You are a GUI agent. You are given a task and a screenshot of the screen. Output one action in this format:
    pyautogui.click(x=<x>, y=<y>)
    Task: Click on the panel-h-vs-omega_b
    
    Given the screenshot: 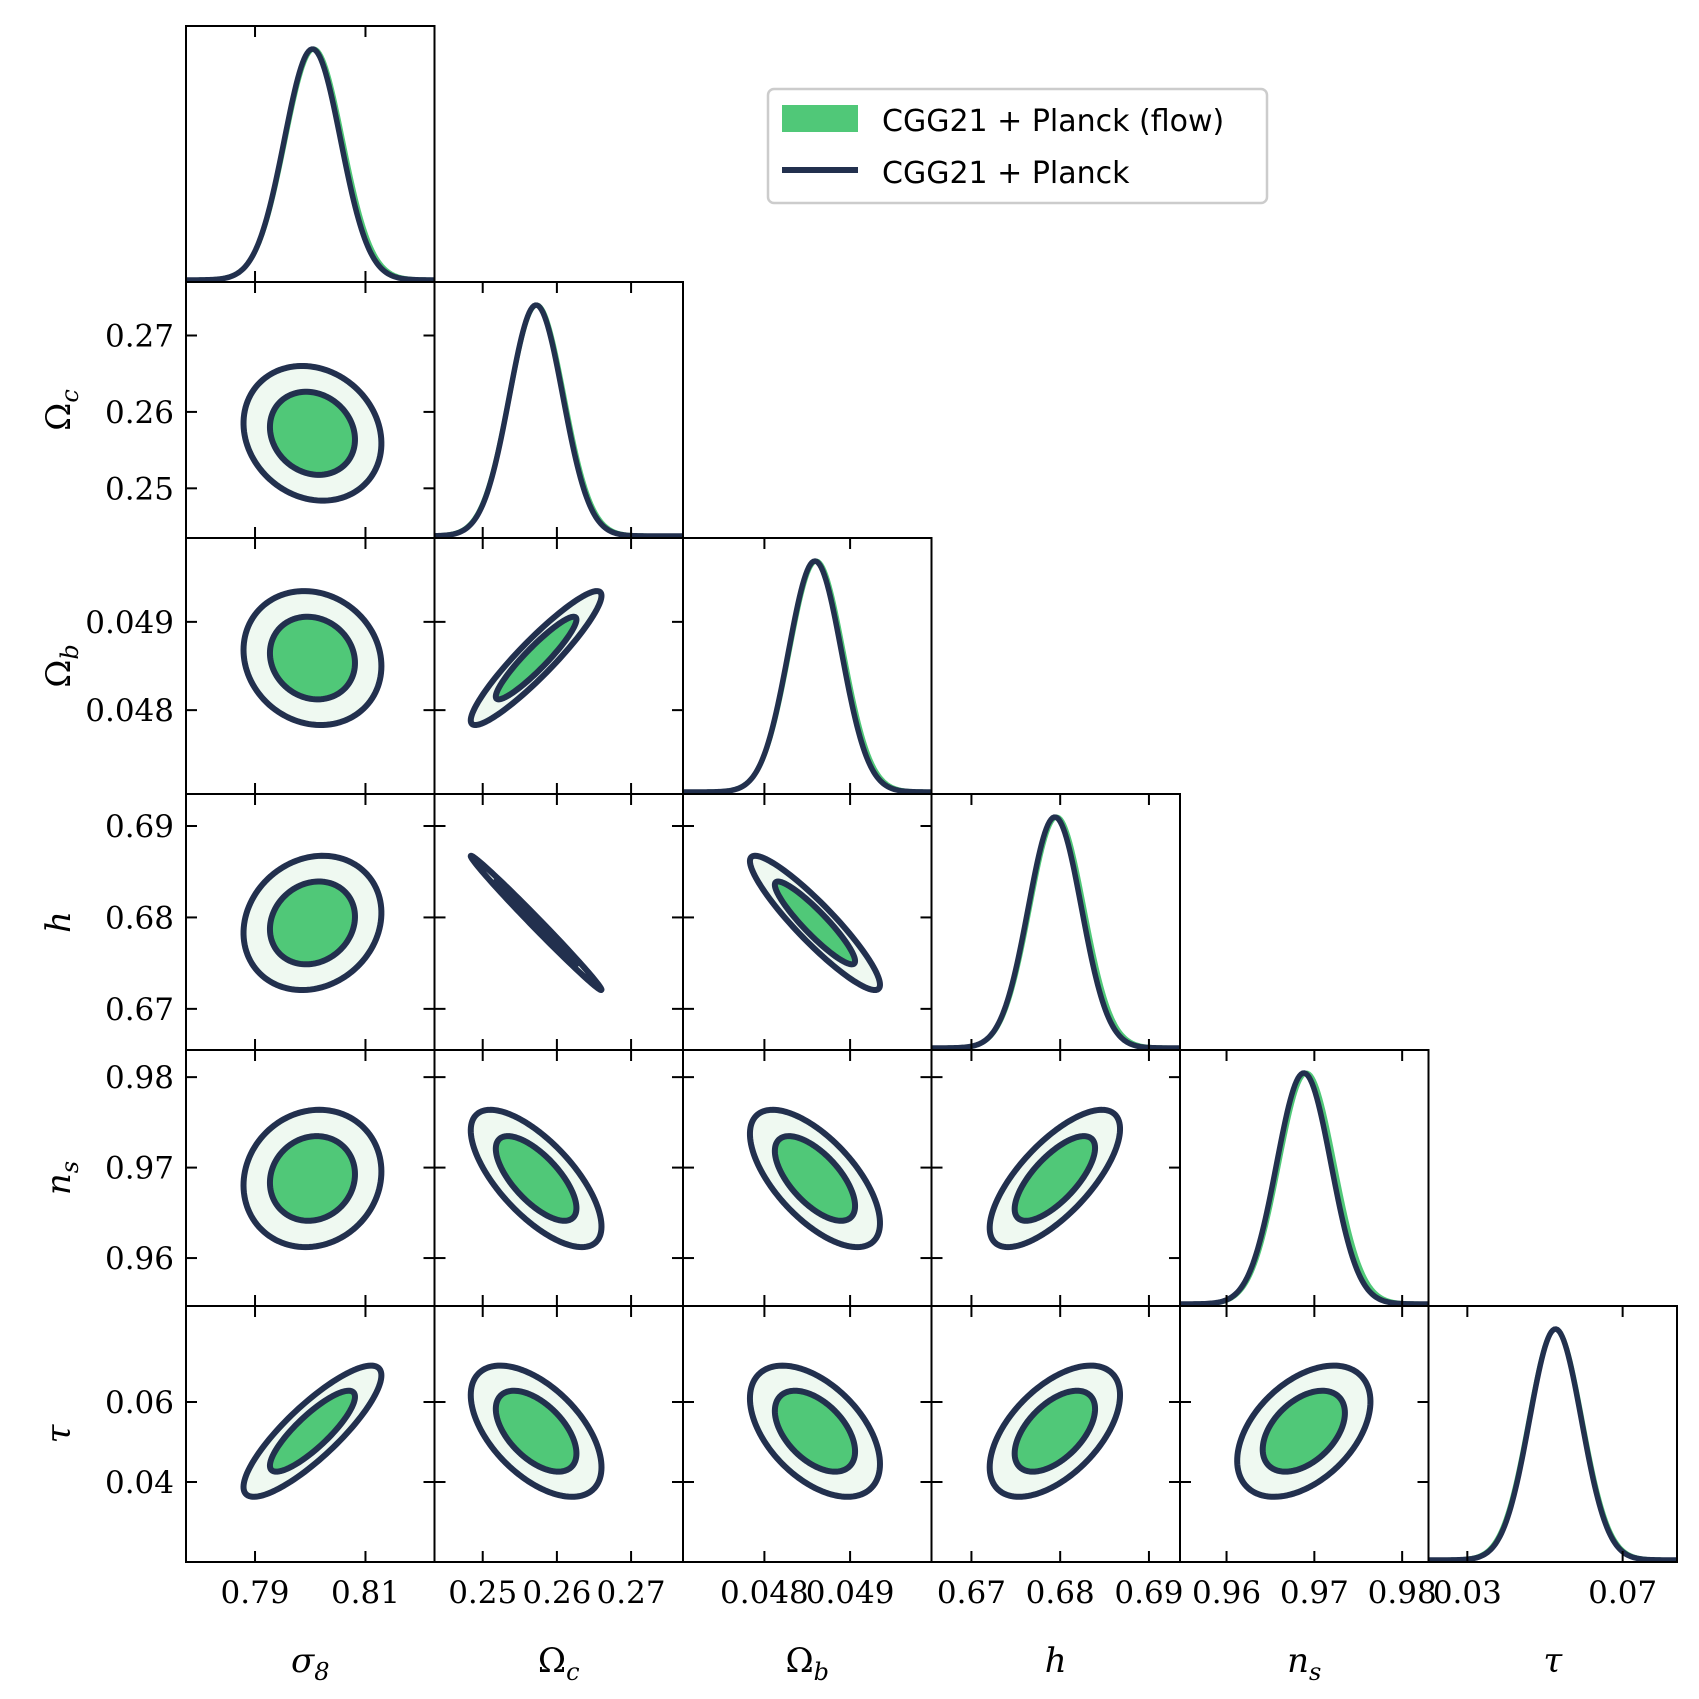 What is the action you would take?
    pyautogui.click(x=807, y=922)
    